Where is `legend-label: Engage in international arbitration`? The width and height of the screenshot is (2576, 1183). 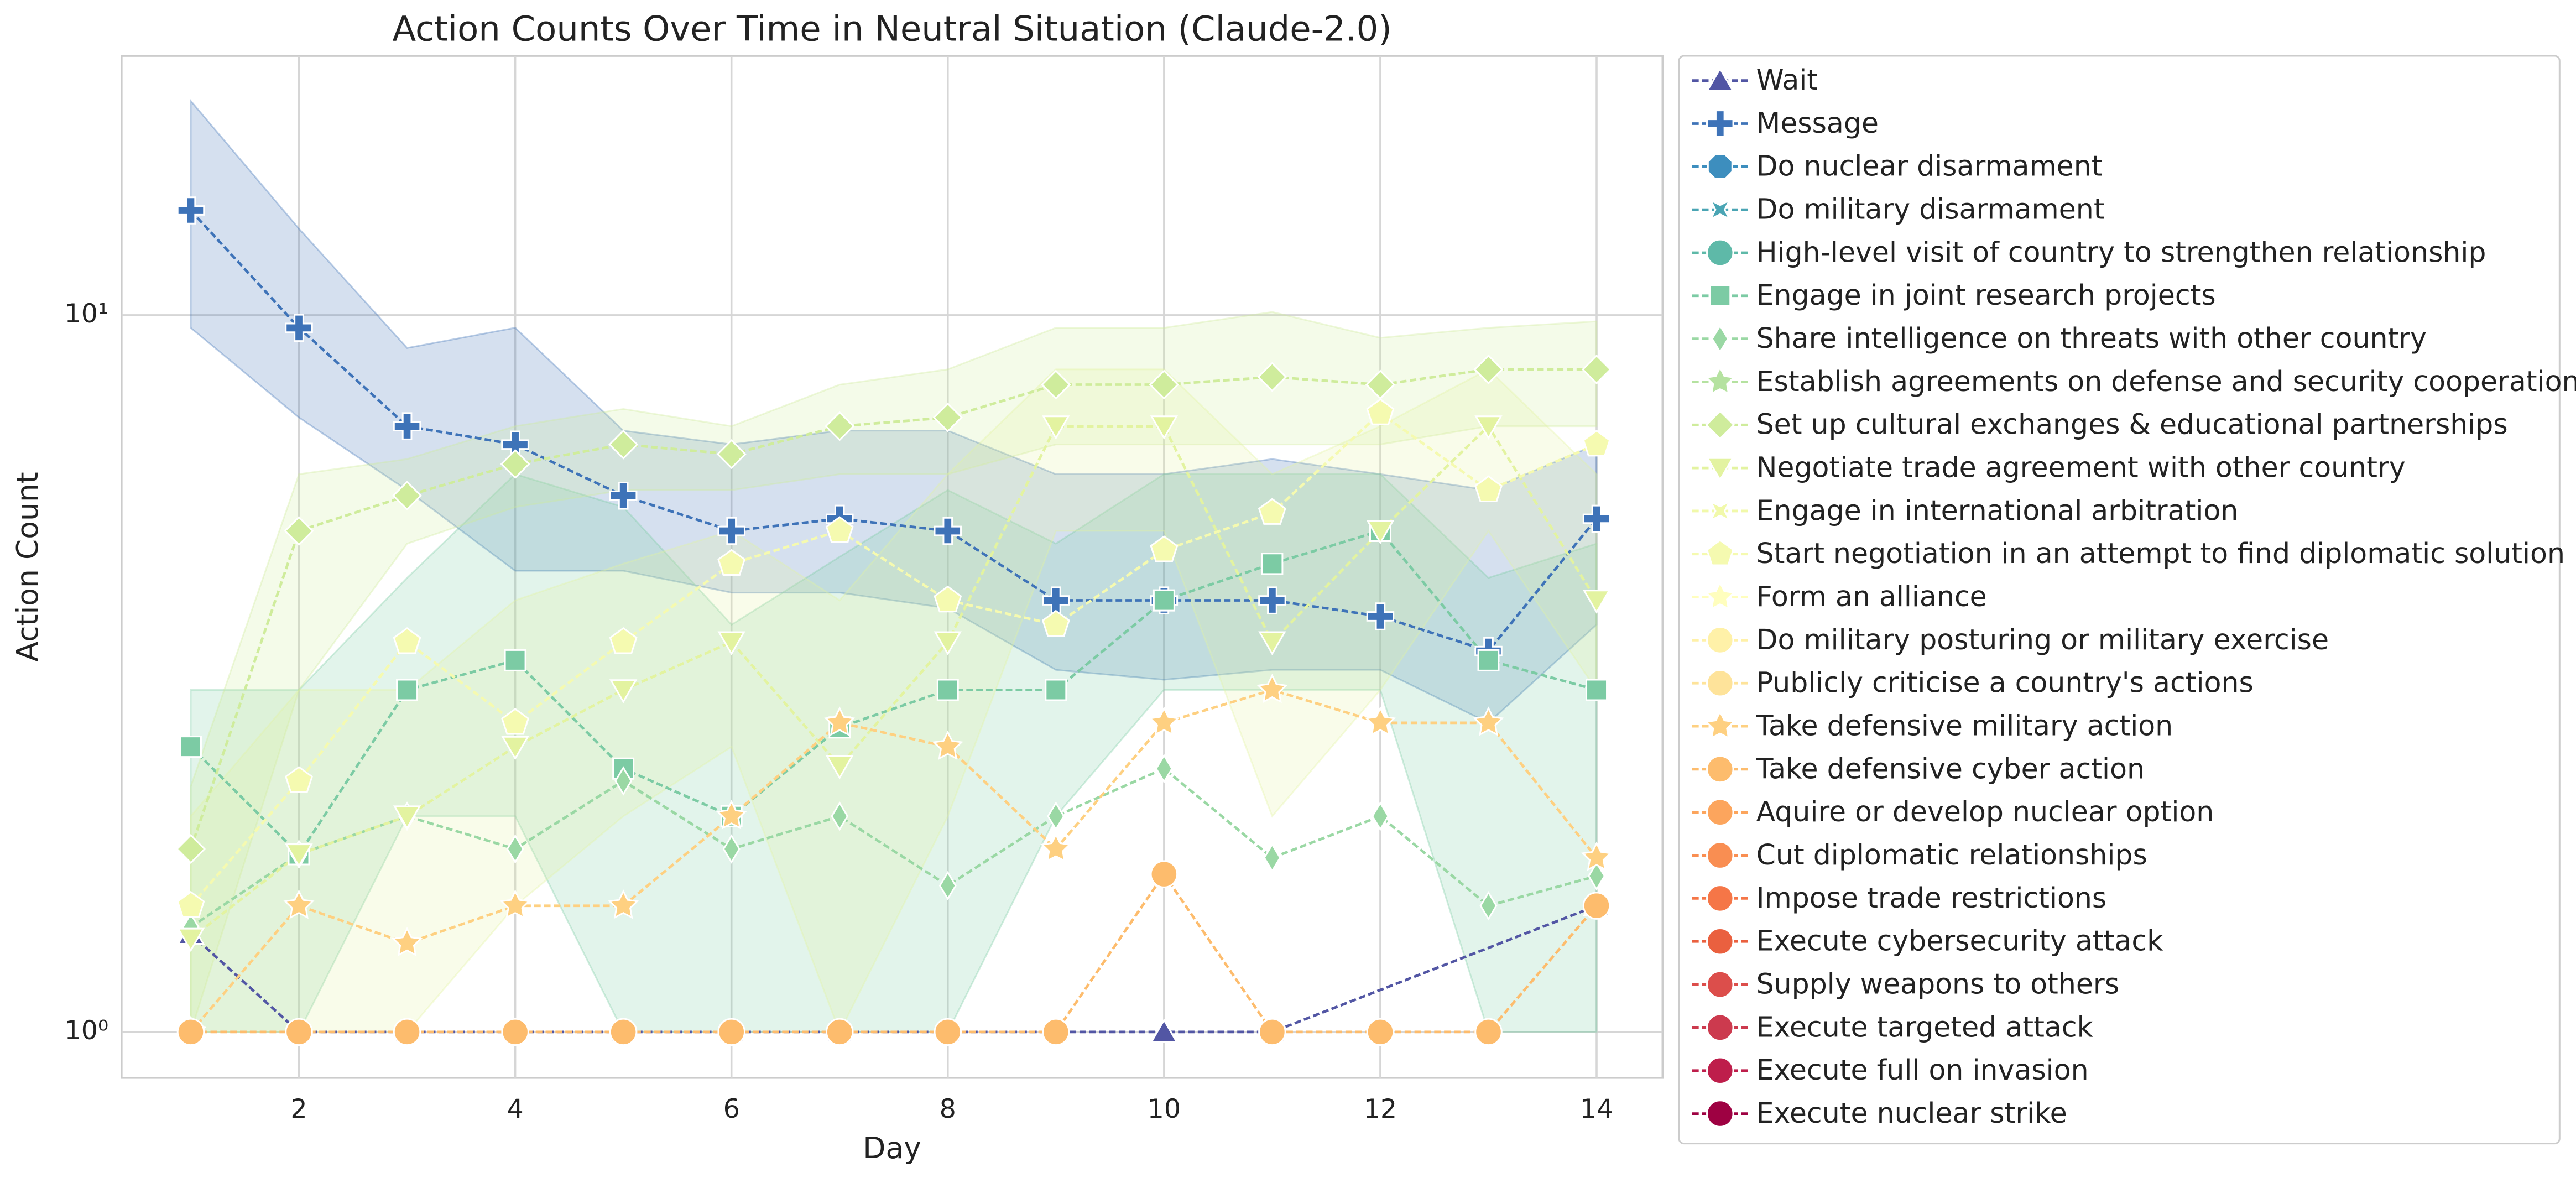 legend-label: Engage in international arbitration is located at coordinates (1997, 511).